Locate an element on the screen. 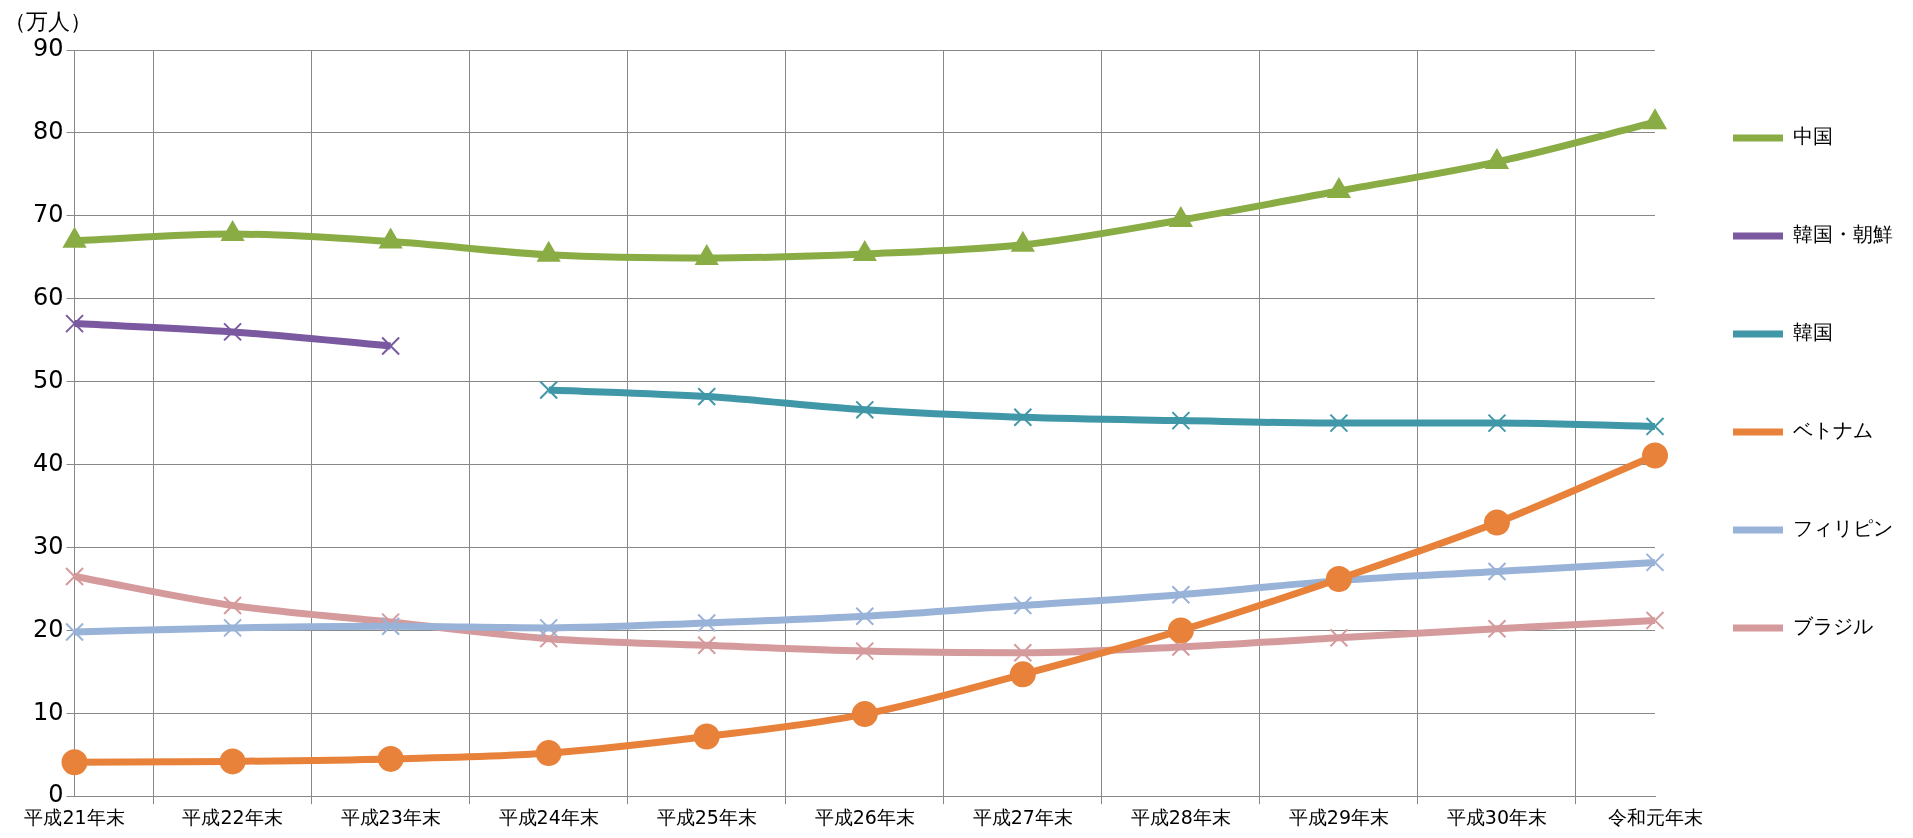  x-tick-label: 平成25年末 is located at coordinates (706, 816).